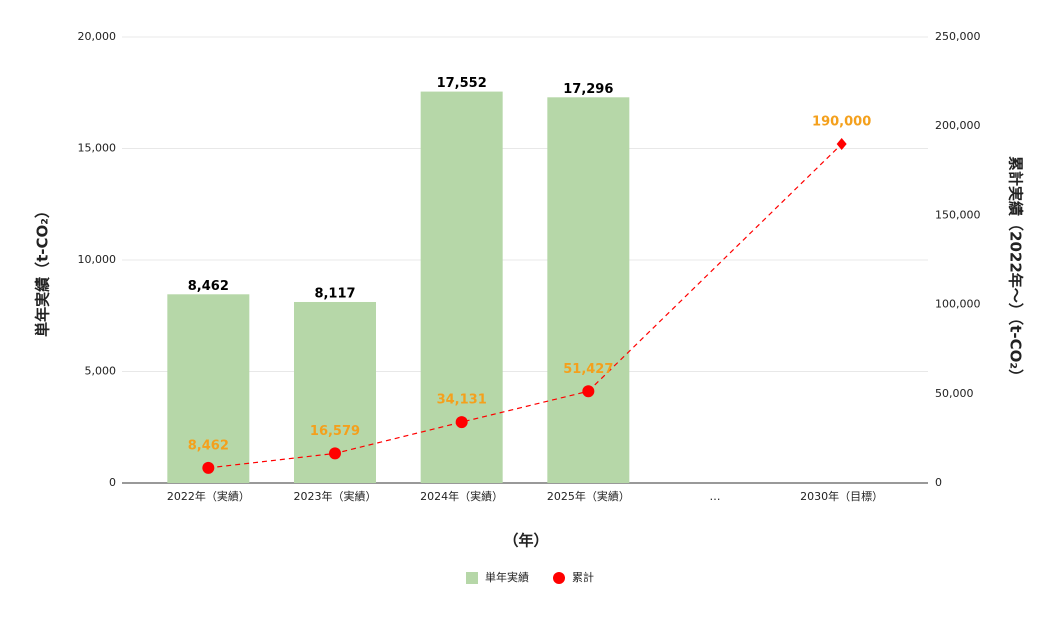 This screenshot has width=1058, height=617. Describe the element at coordinates (715, 267) in the screenshot. I see `line-gap-bridge` at that location.